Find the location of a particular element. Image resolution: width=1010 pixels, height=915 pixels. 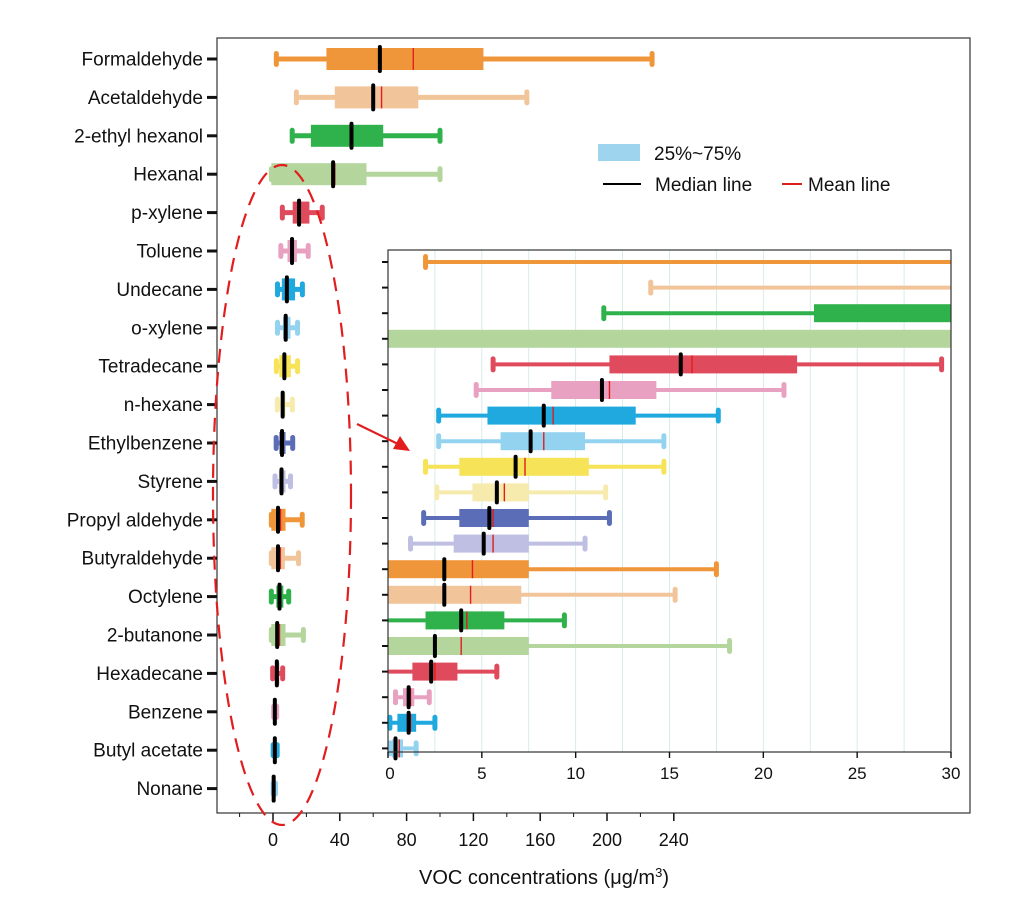

main-box-octylene is located at coordinates (280, 596).